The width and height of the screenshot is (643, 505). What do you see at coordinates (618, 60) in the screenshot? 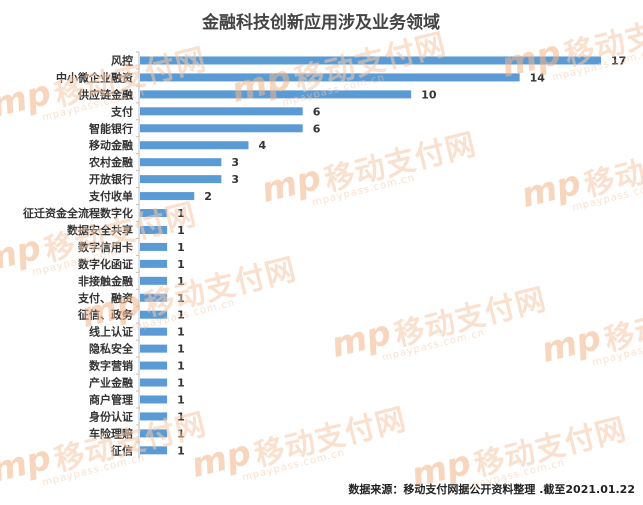
I see `data-label: 17` at bounding box center [618, 60].